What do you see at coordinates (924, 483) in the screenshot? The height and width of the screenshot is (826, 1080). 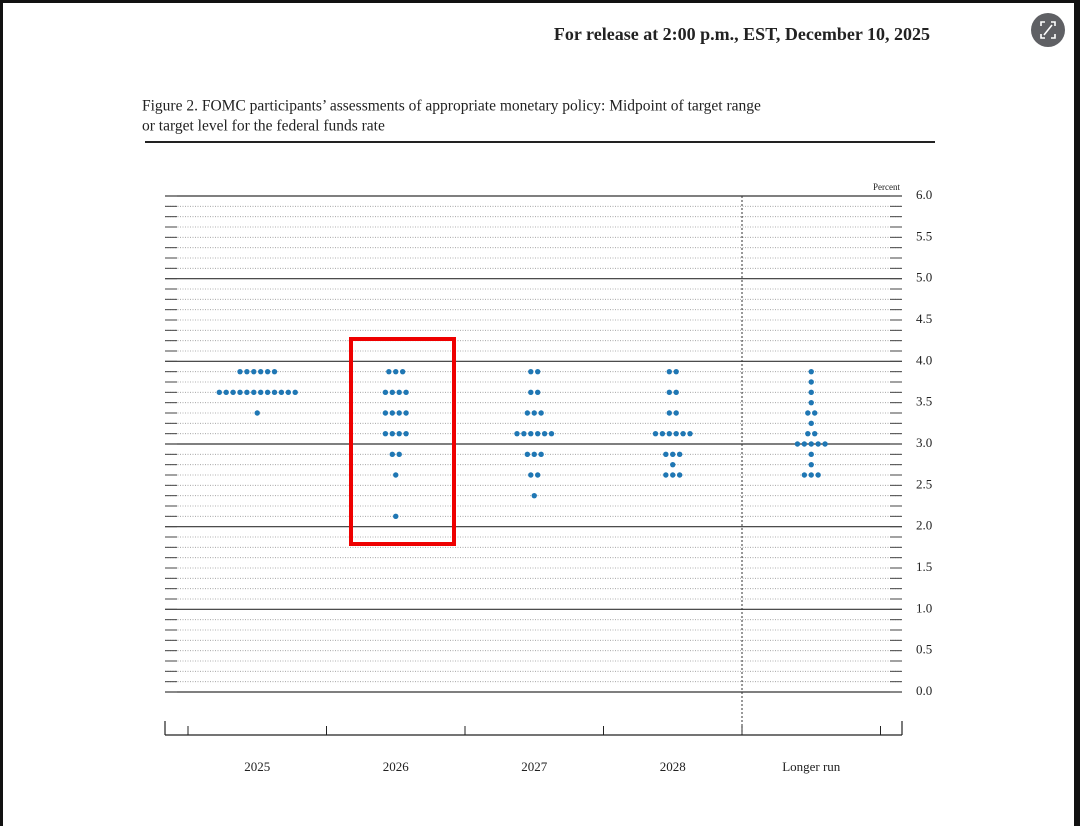 I see `y-tick-label: 2.5` at bounding box center [924, 483].